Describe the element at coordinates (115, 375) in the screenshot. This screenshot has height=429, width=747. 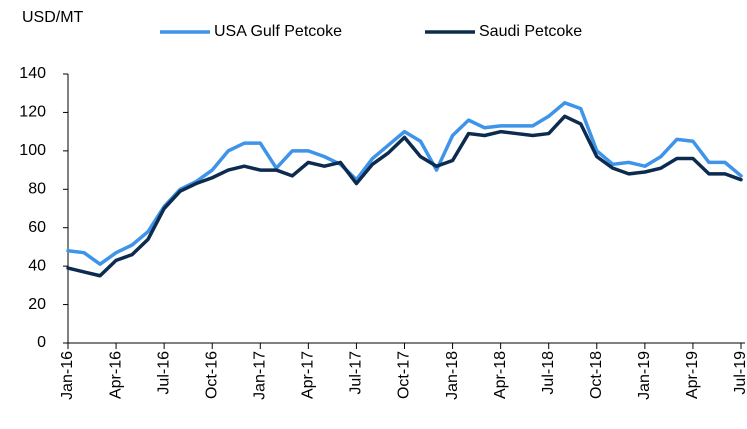
I see `x-tick-label: Apr-16` at that location.